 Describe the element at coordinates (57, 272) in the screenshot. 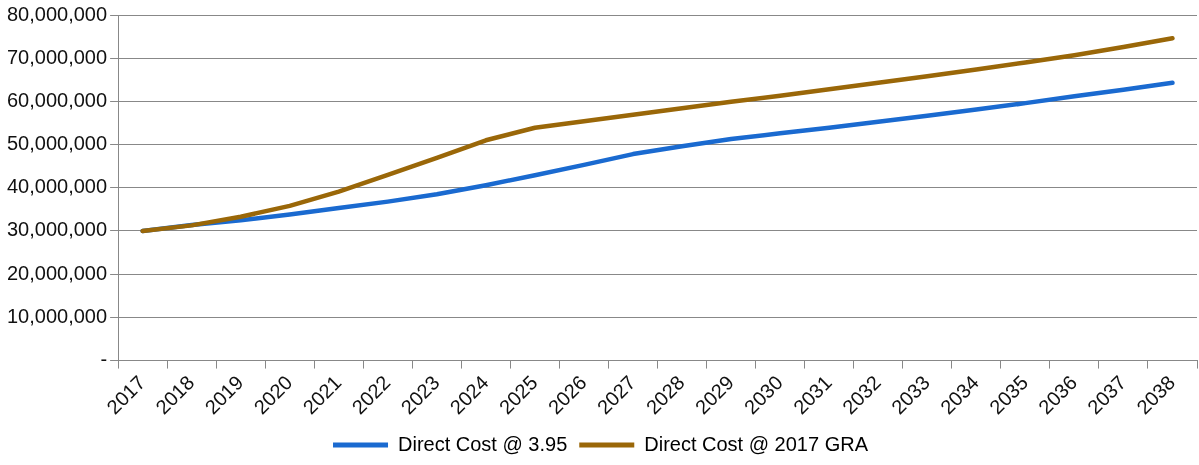

I see `y-tick-label: 20,000,000` at that location.